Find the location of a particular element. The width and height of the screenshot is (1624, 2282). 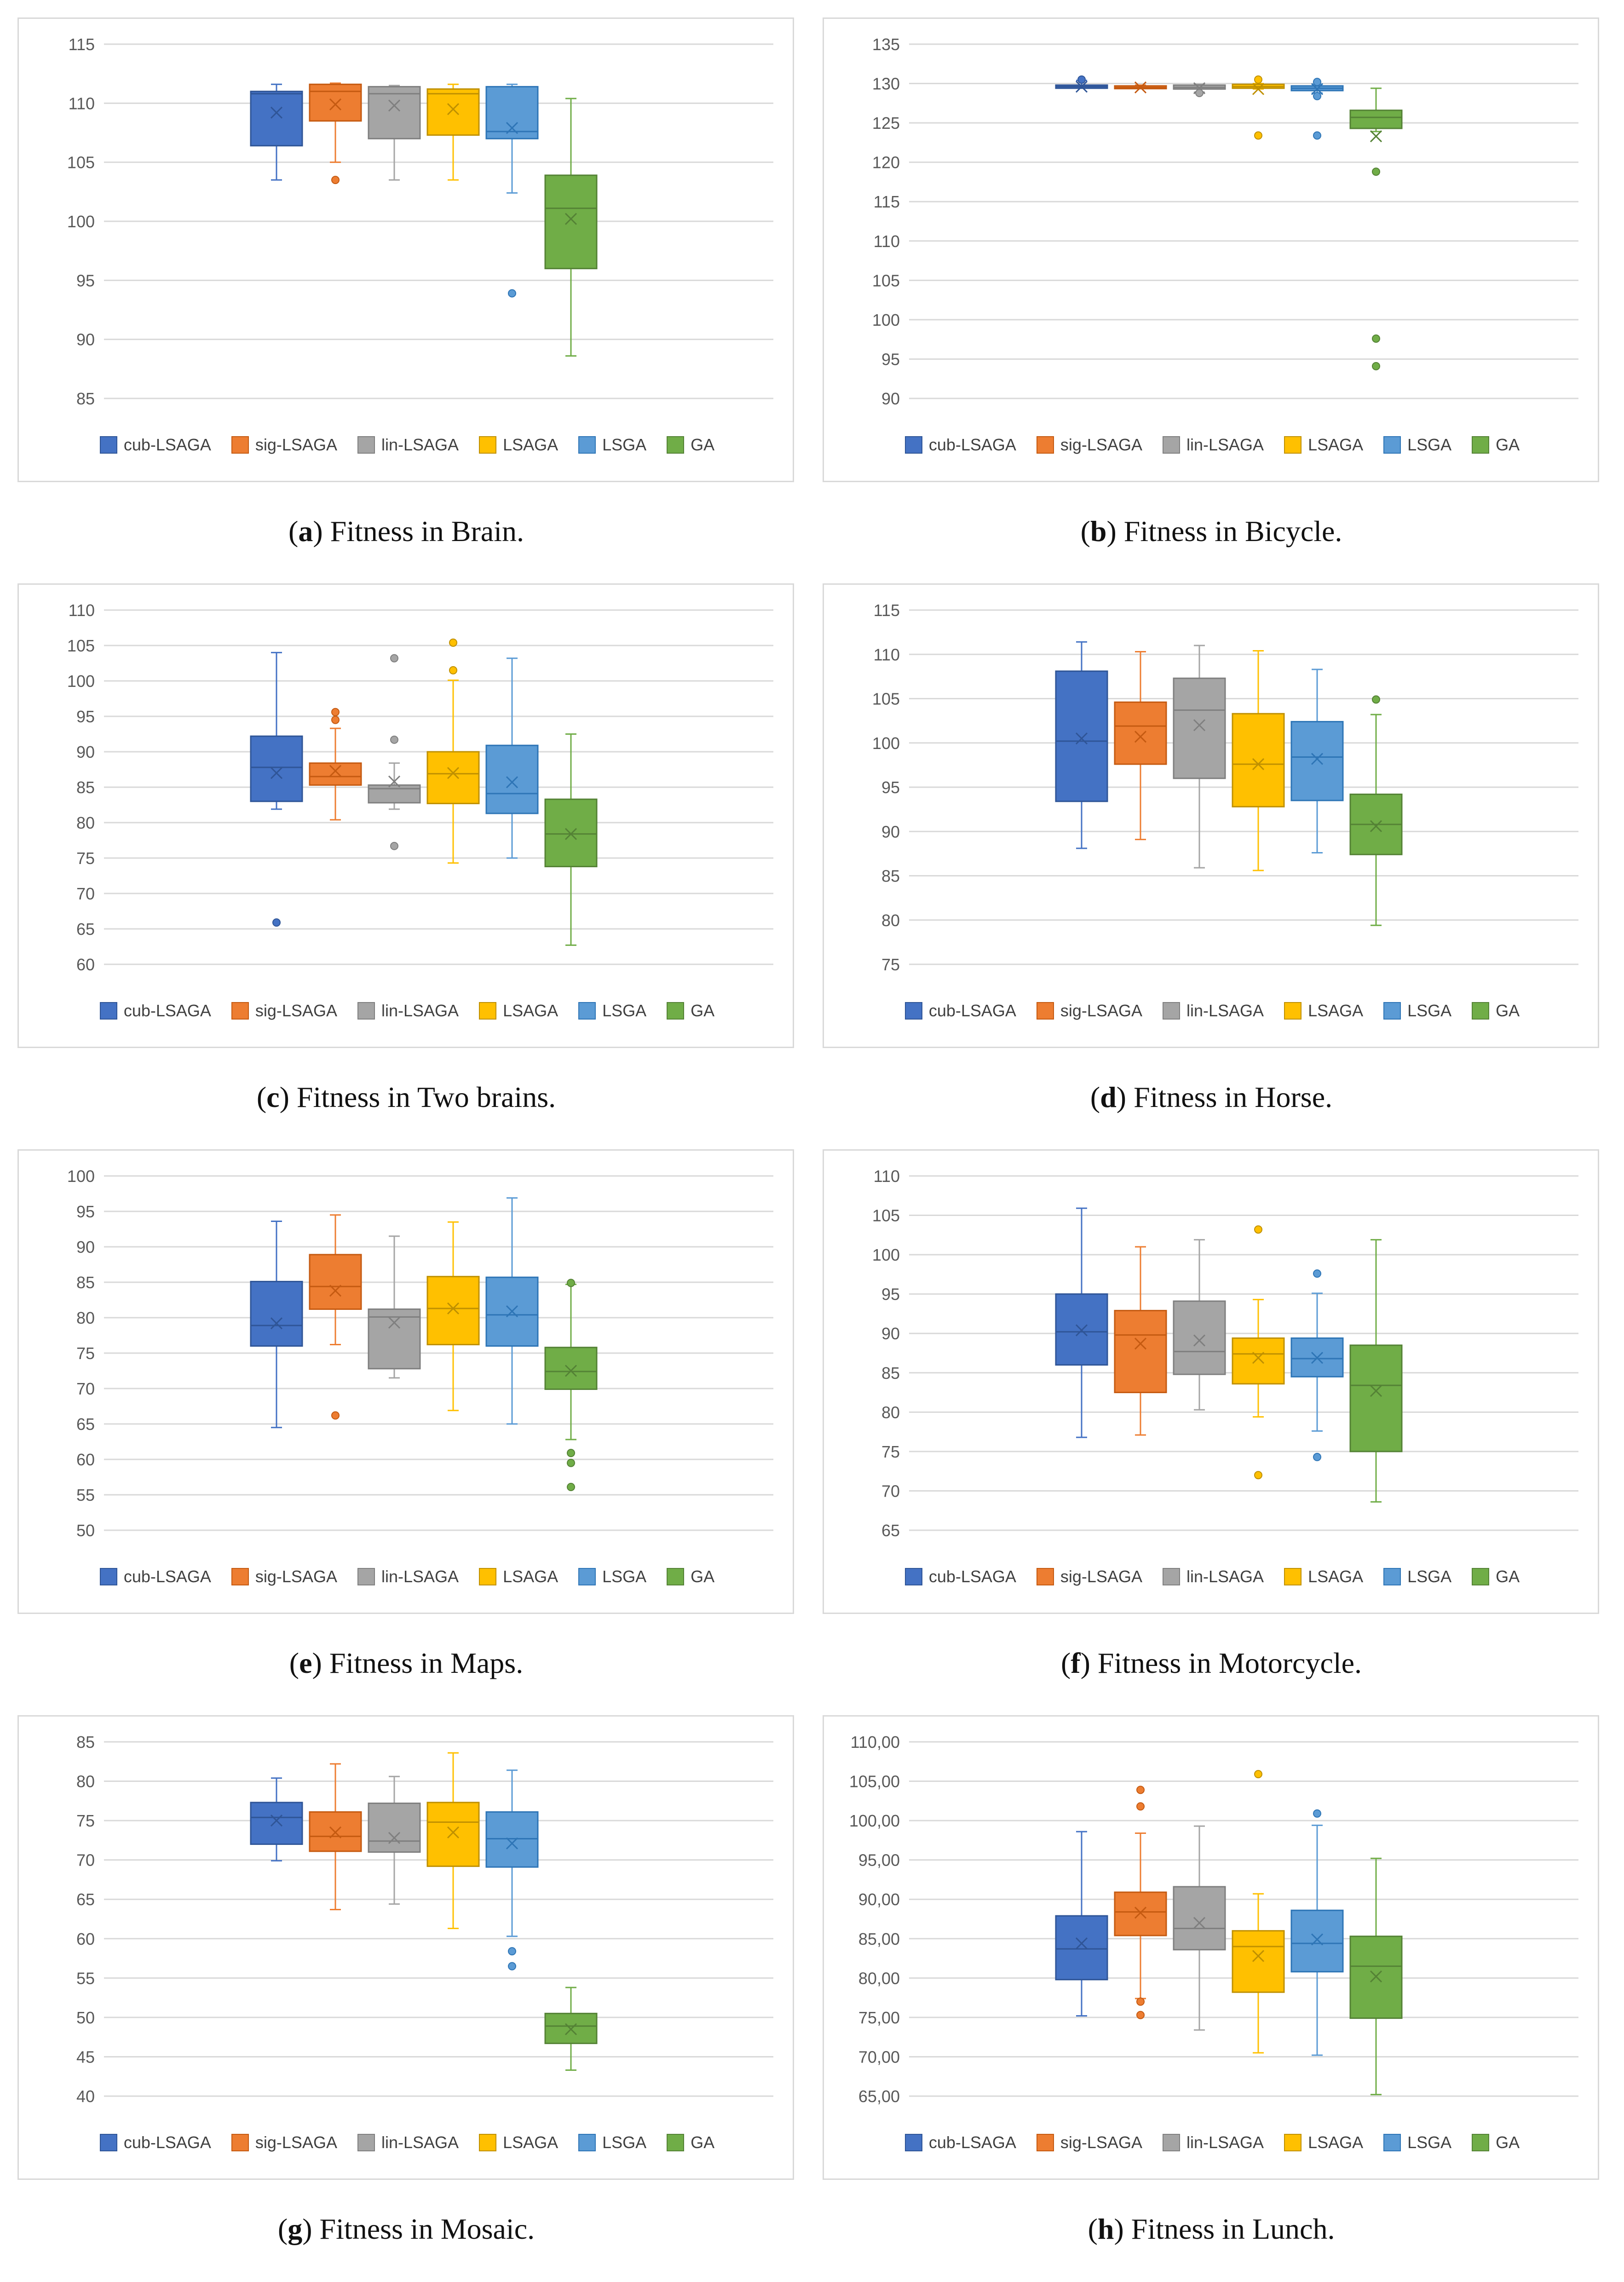

y-tick-label: 75,00 is located at coordinates (879, 2017).